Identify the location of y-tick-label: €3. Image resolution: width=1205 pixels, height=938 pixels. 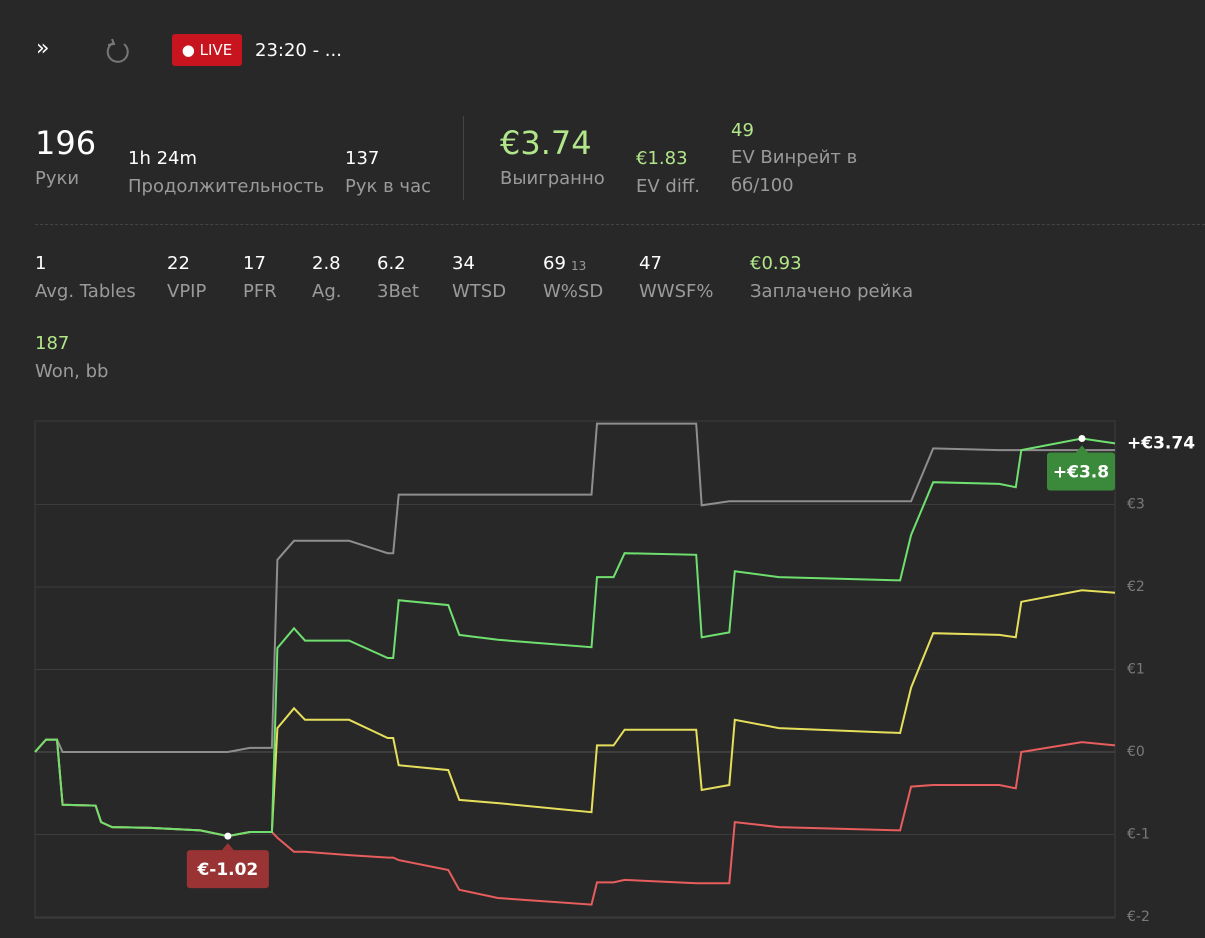
(1136, 505).